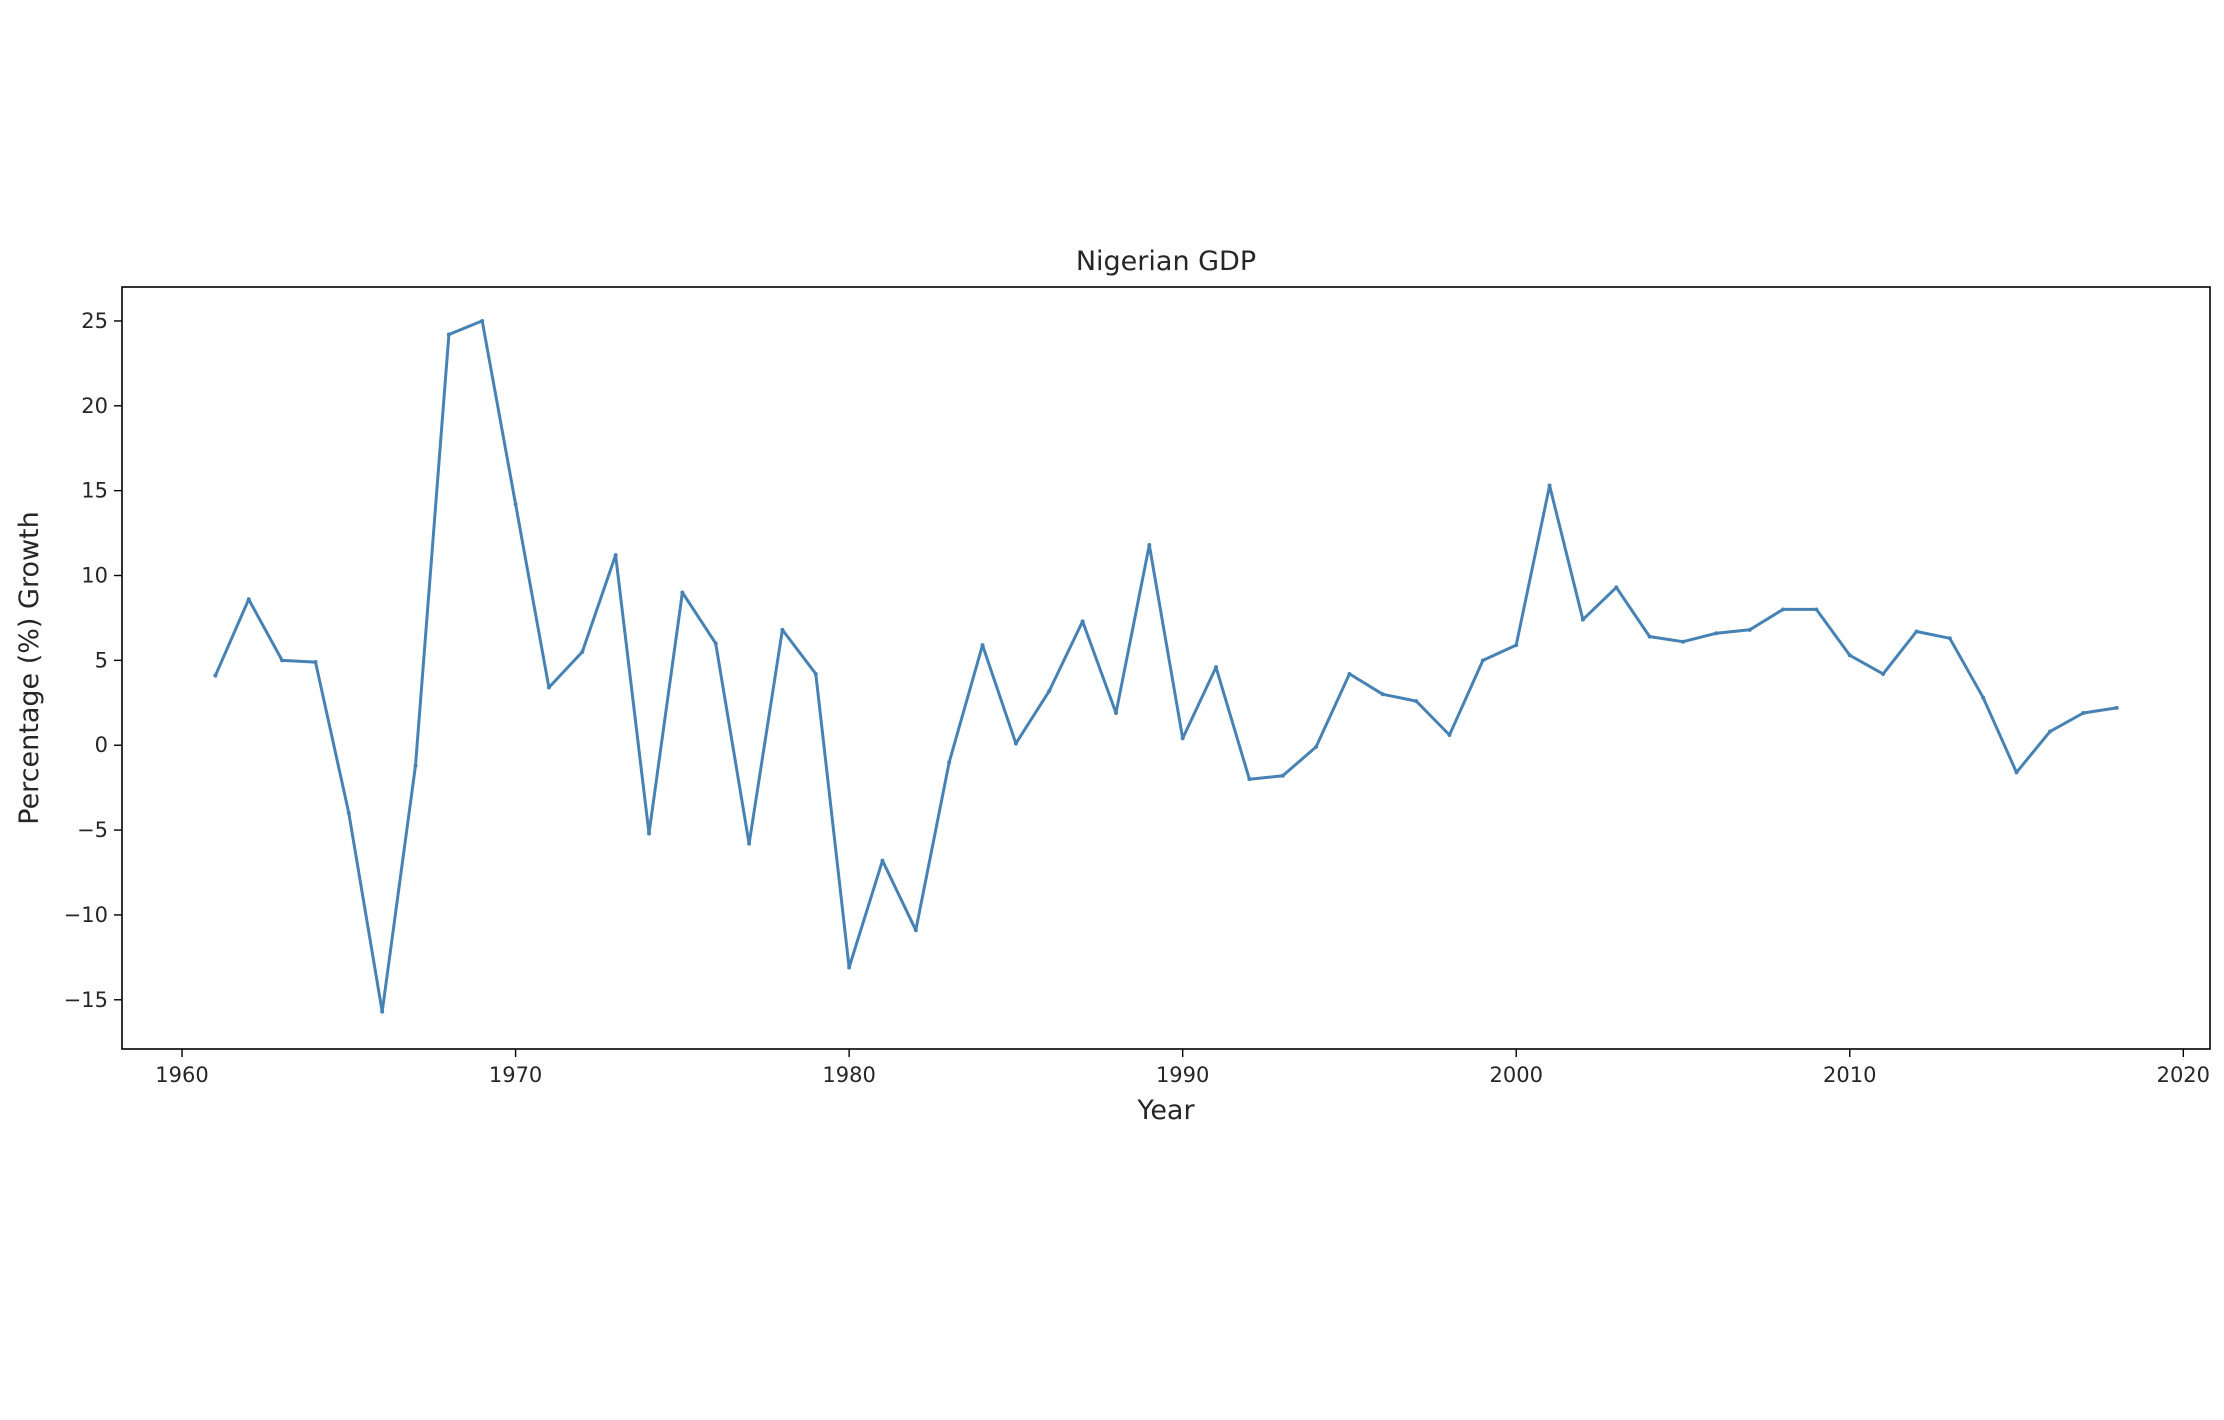 This screenshot has width=2224, height=1420. What do you see at coordinates (86, 1000) in the screenshot?
I see `y-tick-label: −15` at bounding box center [86, 1000].